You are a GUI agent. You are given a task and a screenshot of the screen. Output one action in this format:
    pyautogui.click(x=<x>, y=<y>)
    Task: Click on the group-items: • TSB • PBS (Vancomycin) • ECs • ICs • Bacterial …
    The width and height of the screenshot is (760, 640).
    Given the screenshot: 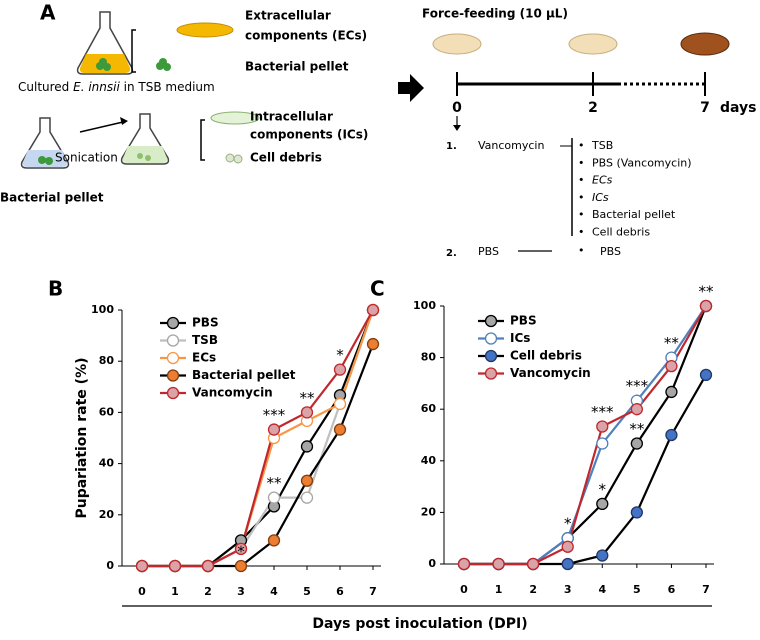 What is the action you would take?
    pyautogui.click(x=635, y=189)
    